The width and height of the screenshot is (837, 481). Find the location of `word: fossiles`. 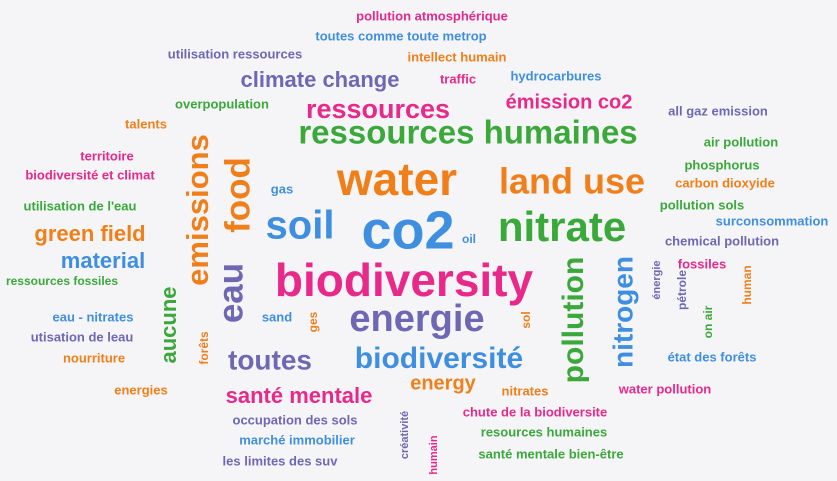

word: fossiles is located at coordinates (702, 263).